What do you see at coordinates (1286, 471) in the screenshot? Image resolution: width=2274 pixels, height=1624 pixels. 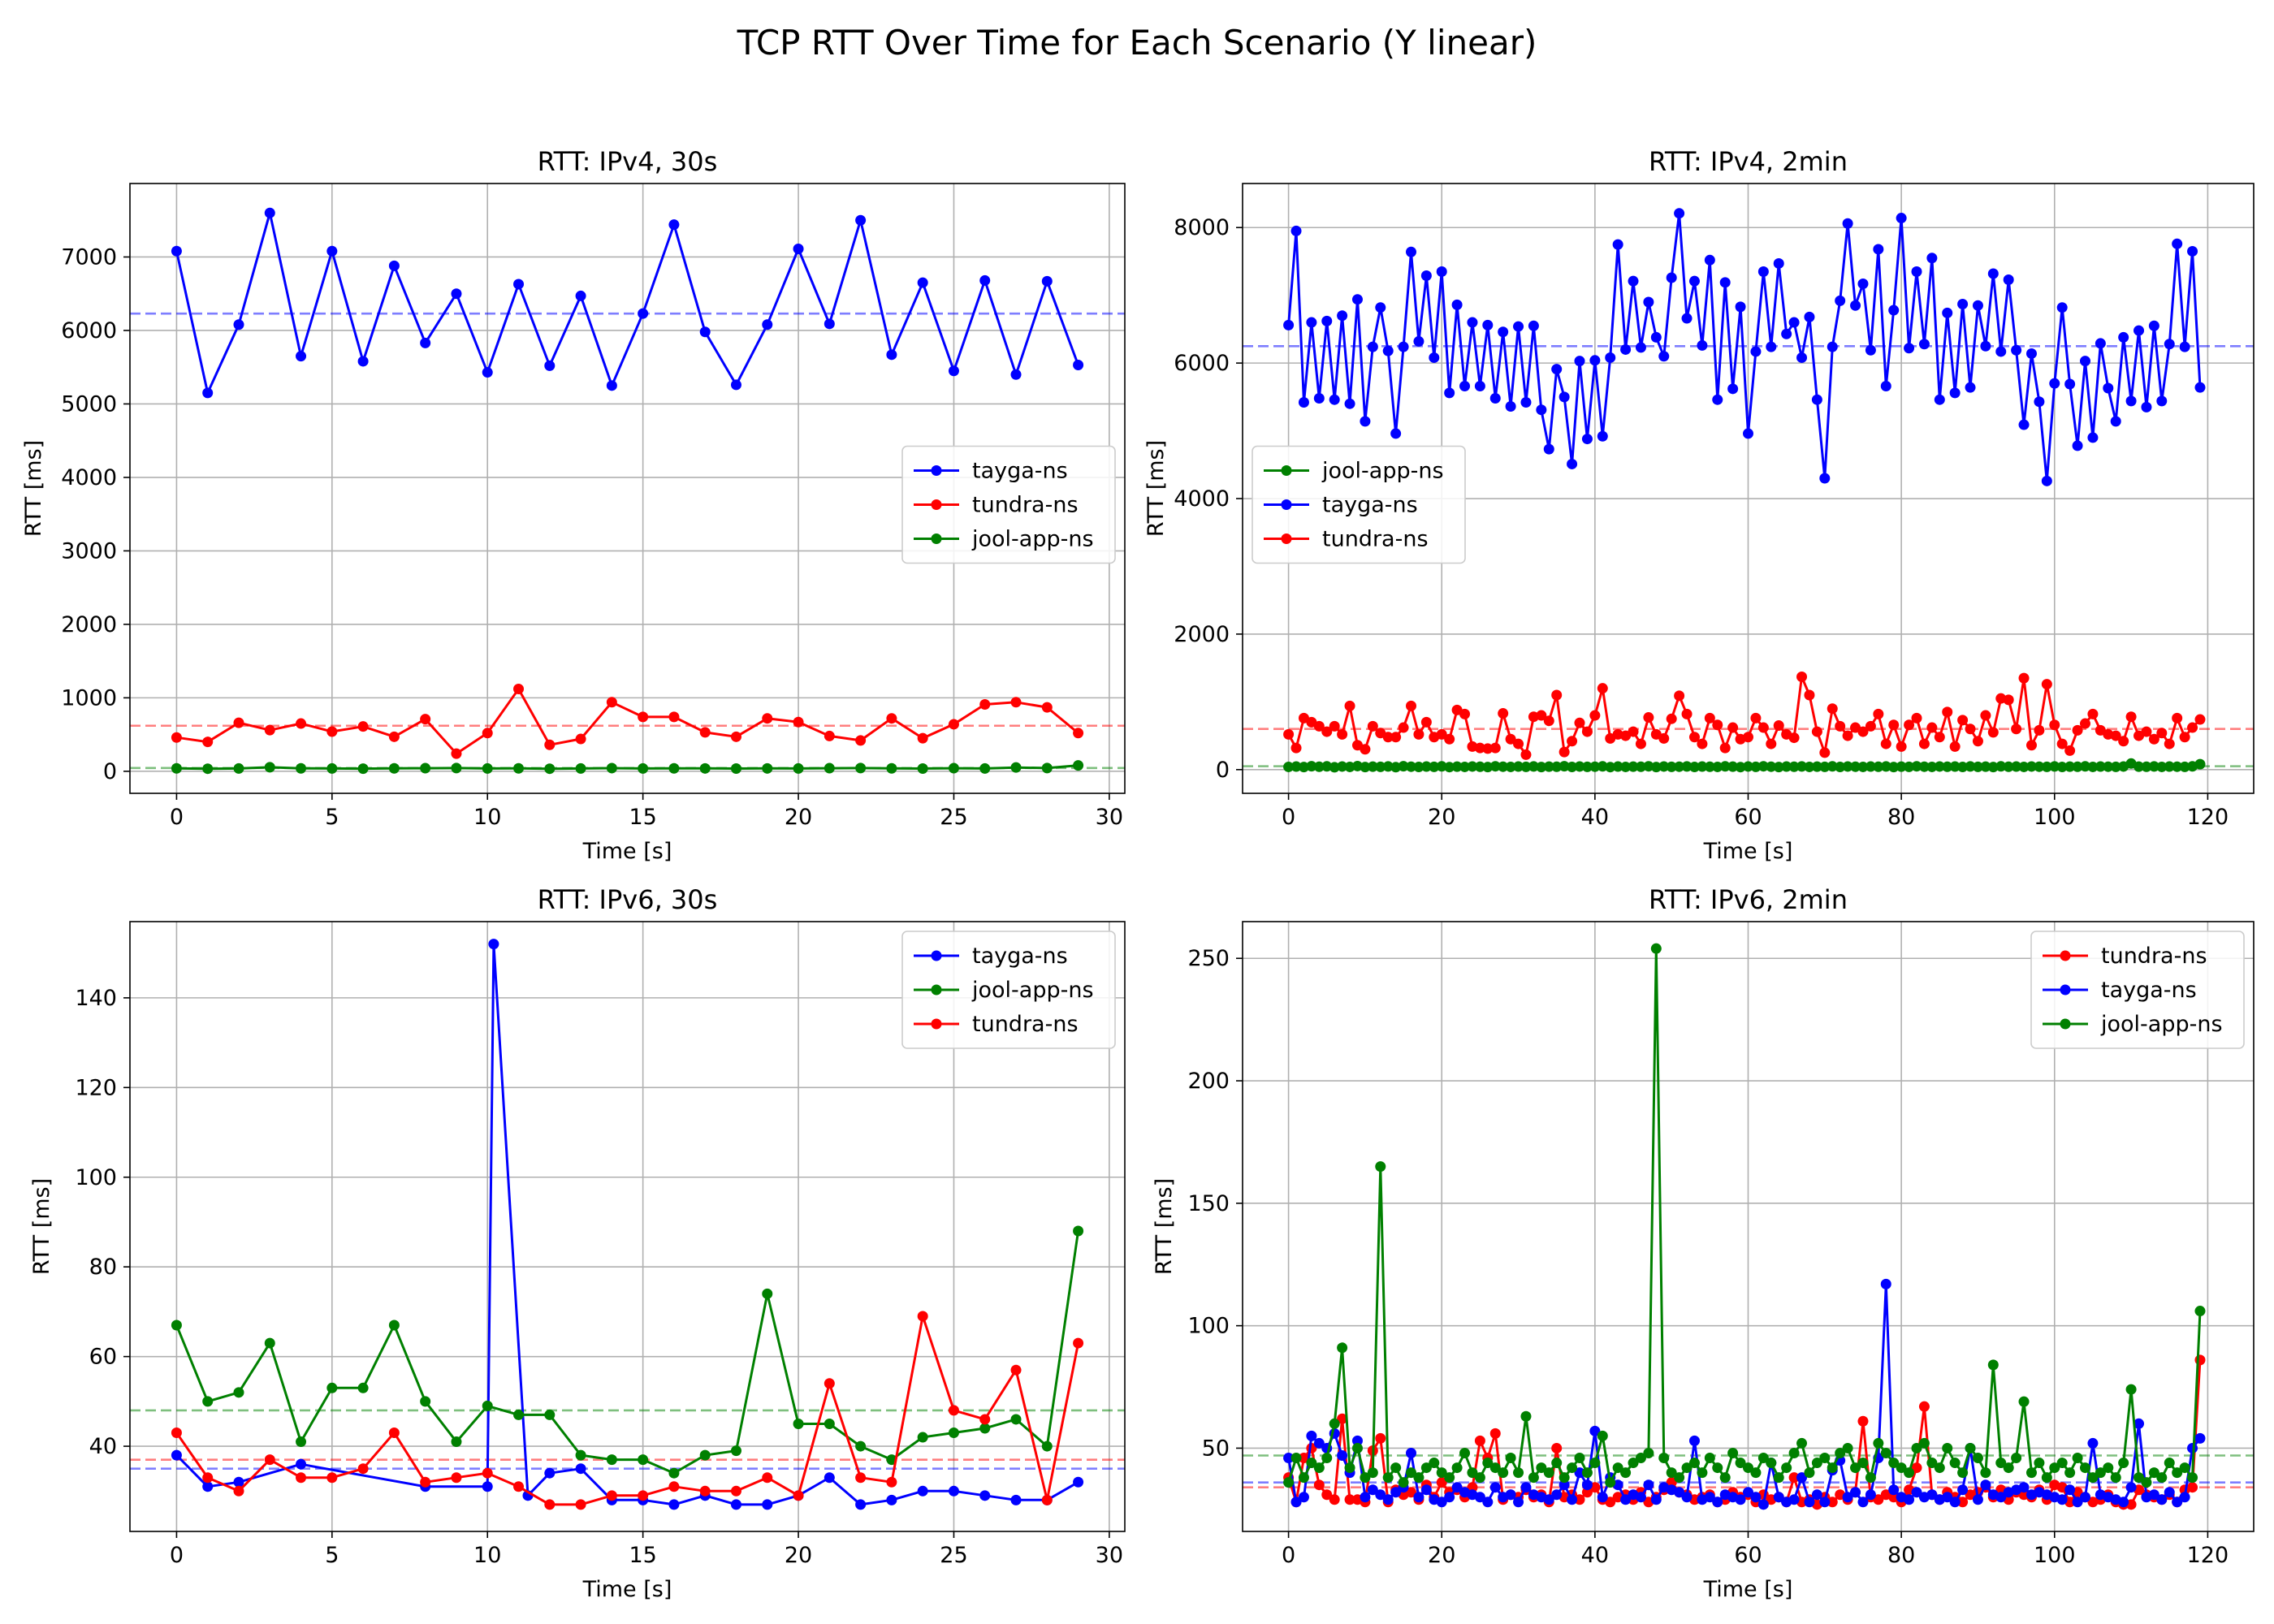 I see `legend-marker-jool-app-ns` at bounding box center [1286, 471].